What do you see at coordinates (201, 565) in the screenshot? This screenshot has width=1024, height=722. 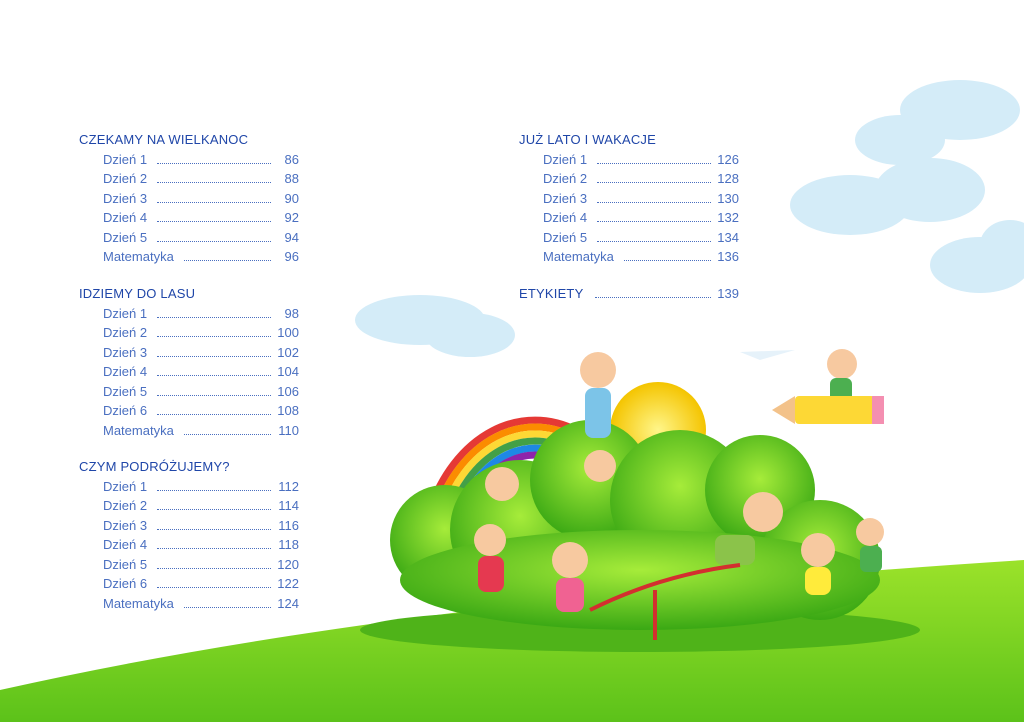 I see `toc-entry: Dzień 5 120` at bounding box center [201, 565].